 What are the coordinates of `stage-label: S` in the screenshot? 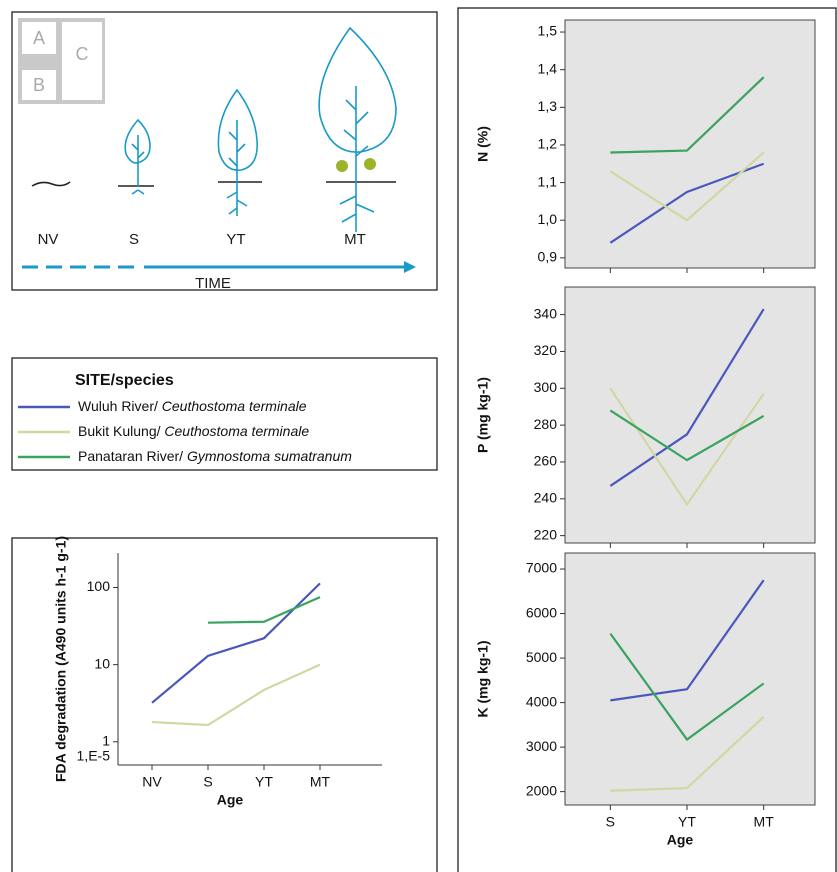 It's located at (134, 239).